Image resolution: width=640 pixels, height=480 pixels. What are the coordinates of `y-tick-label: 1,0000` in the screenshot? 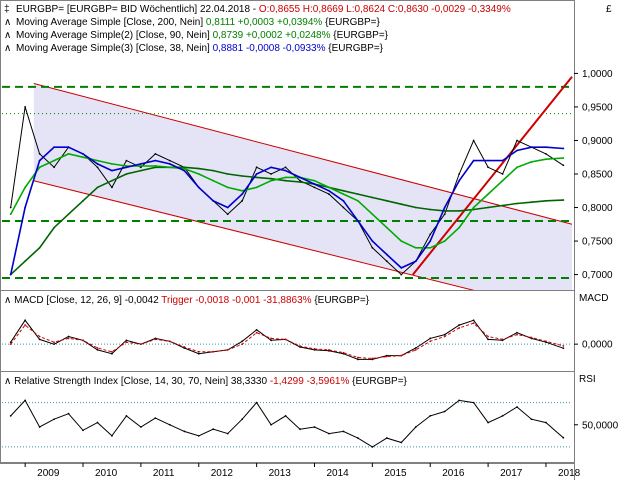 It's located at (597, 74).